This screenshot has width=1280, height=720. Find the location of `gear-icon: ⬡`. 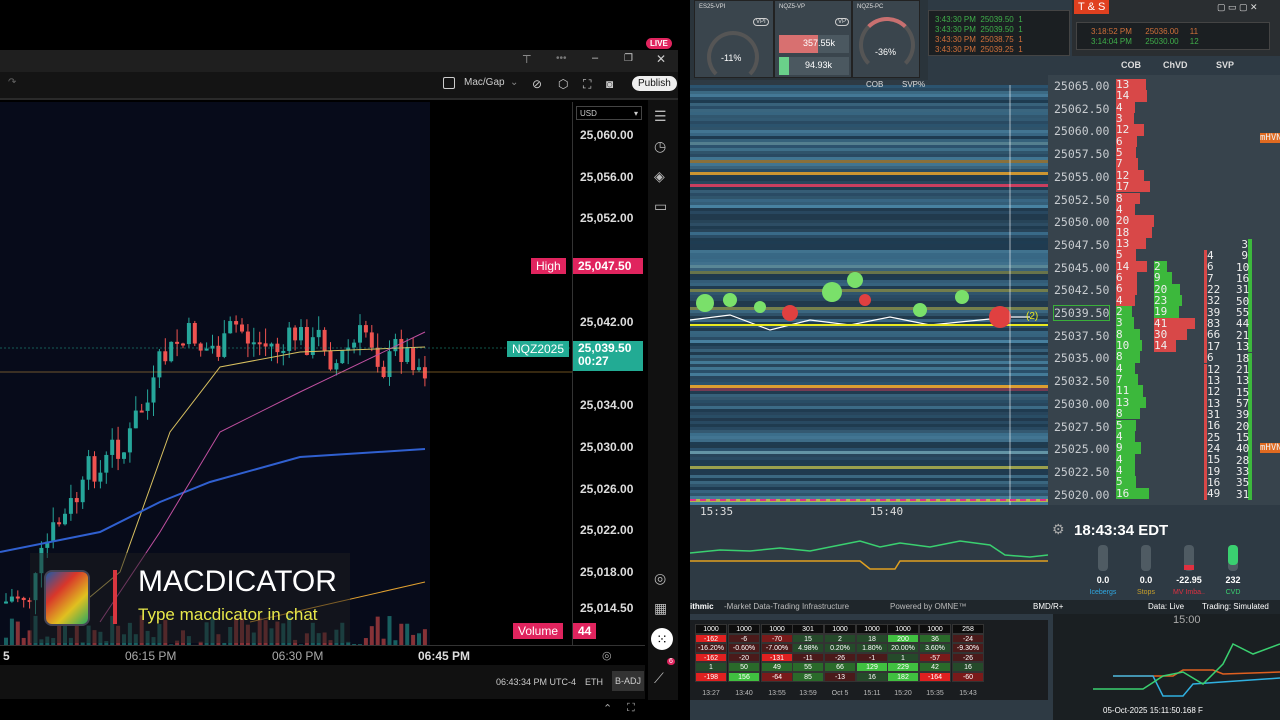

gear-icon: ⬡ is located at coordinates (563, 84).